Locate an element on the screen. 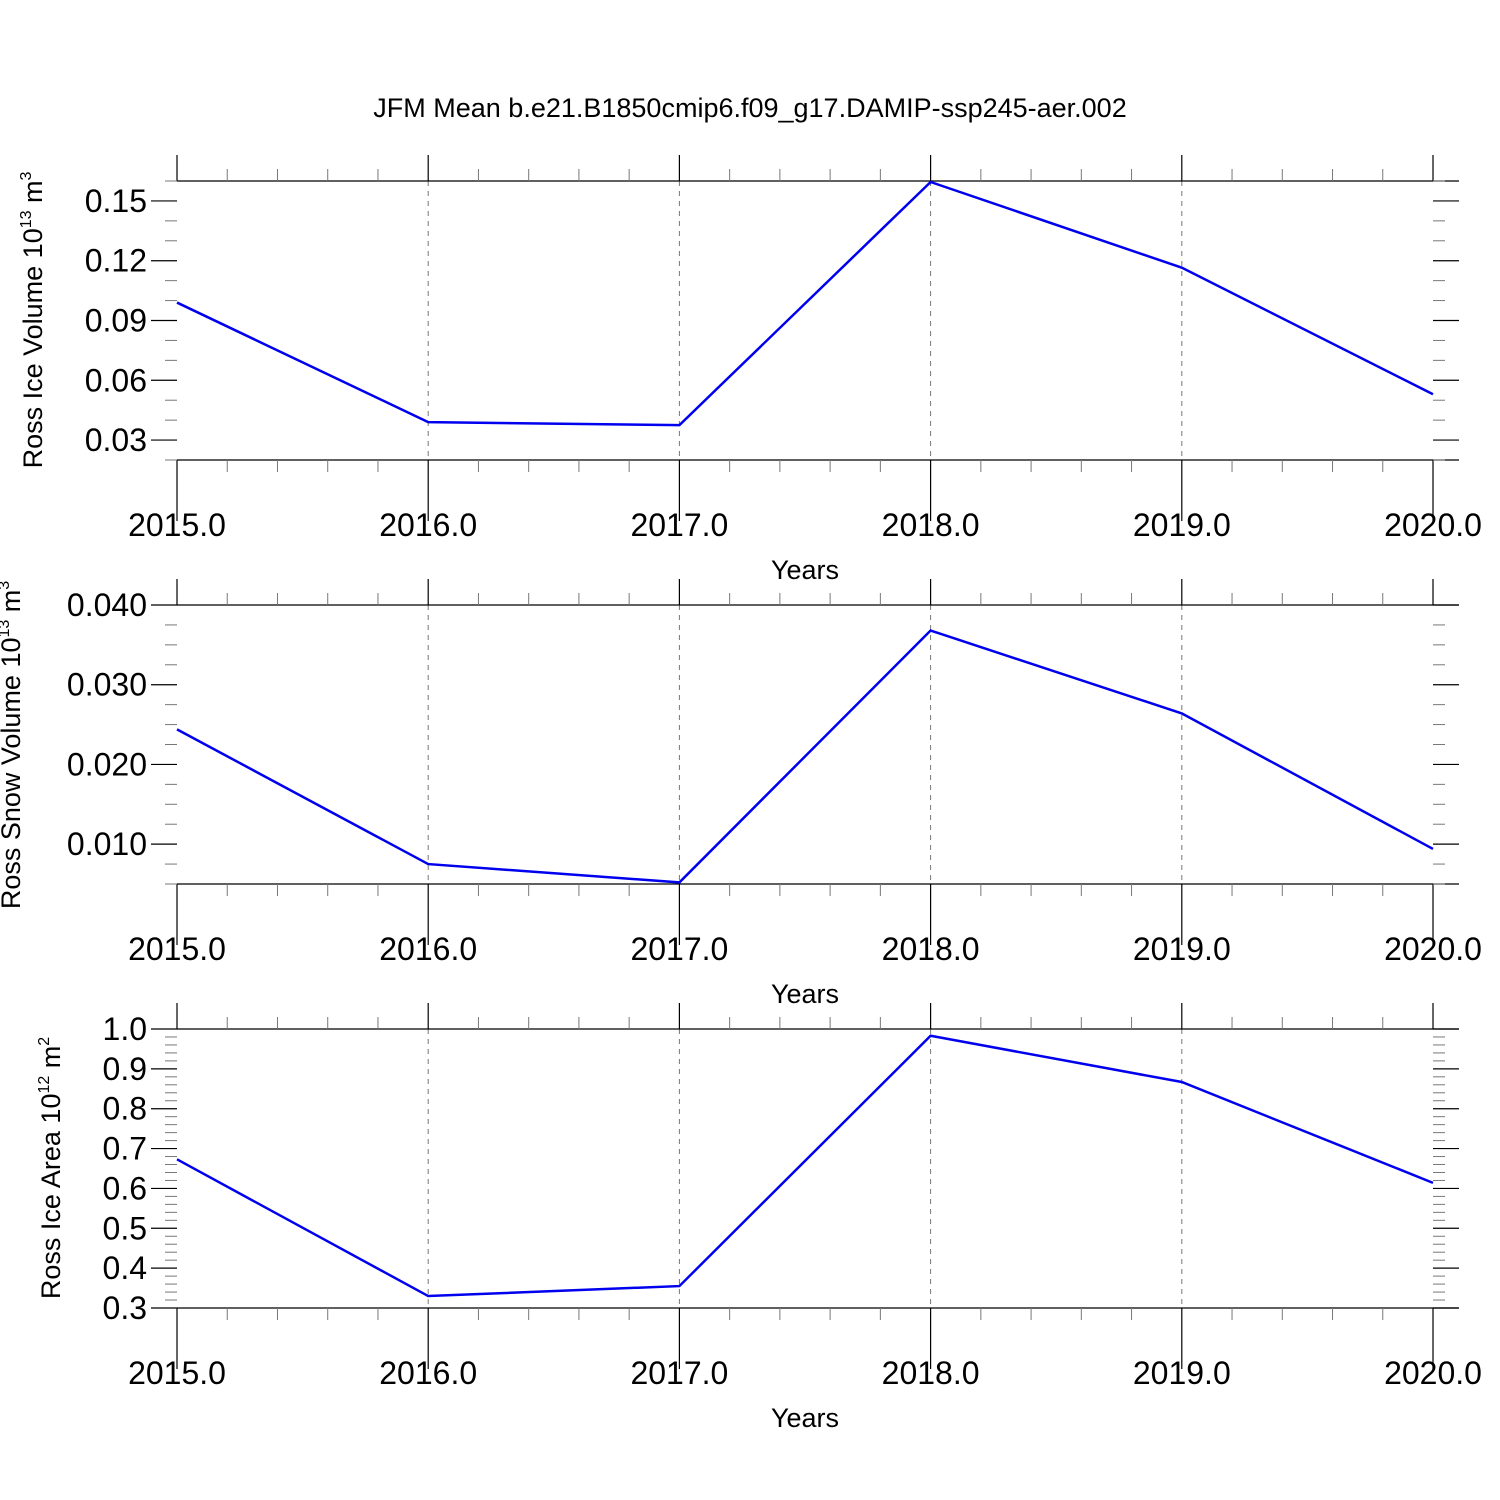  y-tick-label: 1.0 is located at coordinates (125, 1029).